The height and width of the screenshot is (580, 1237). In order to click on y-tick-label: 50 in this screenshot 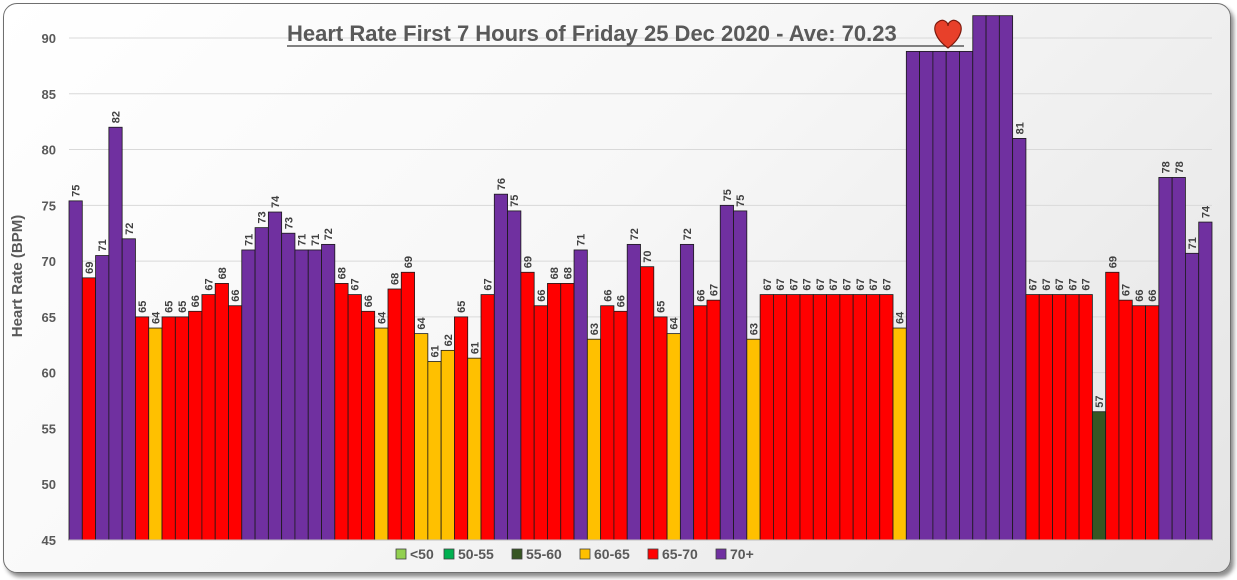, I will do `click(49, 484)`.